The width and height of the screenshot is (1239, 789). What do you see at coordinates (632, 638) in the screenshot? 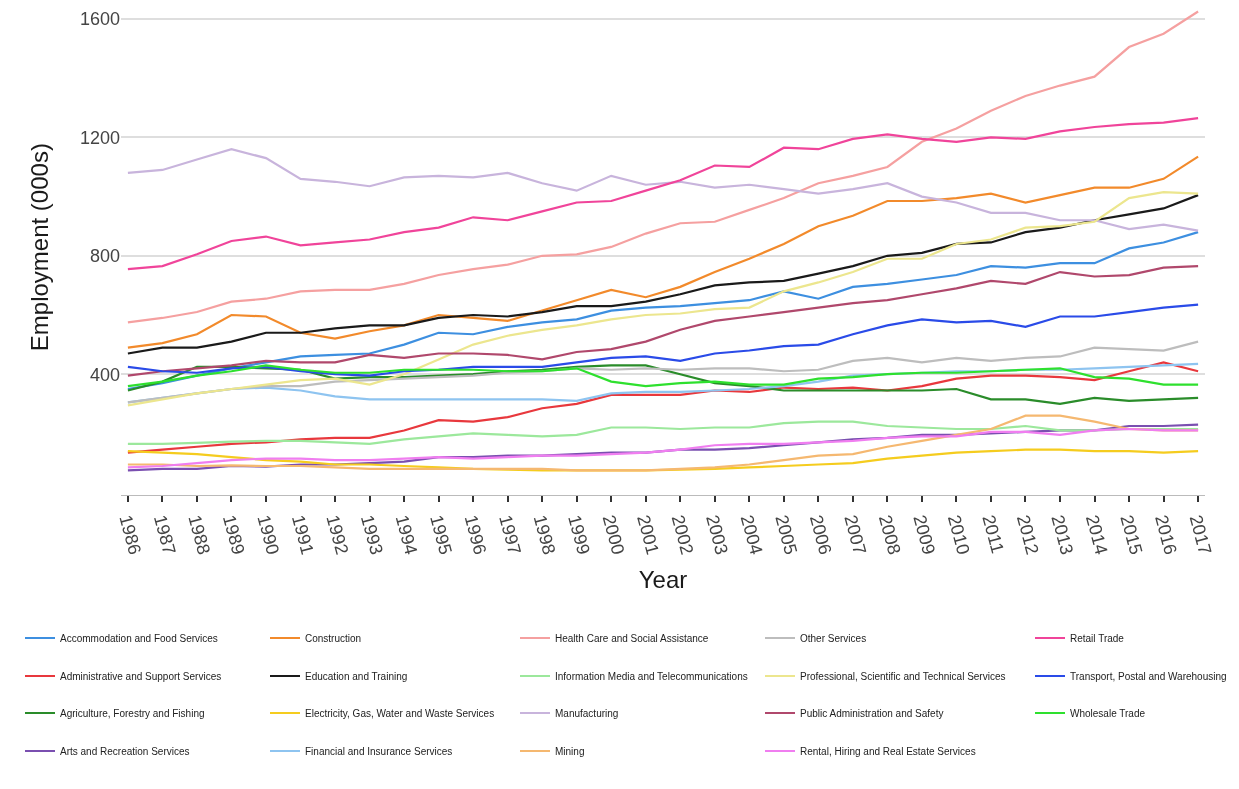
I see `legend-label: Health Care and Social Assistance` at bounding box center [632, 638].